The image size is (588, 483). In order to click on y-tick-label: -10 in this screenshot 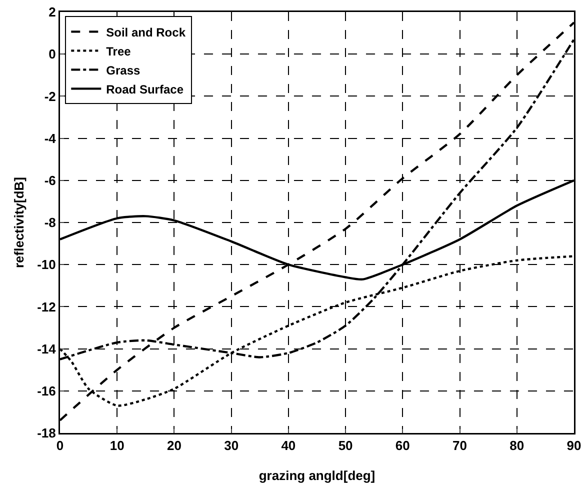, I will do `click(46, 264)`.